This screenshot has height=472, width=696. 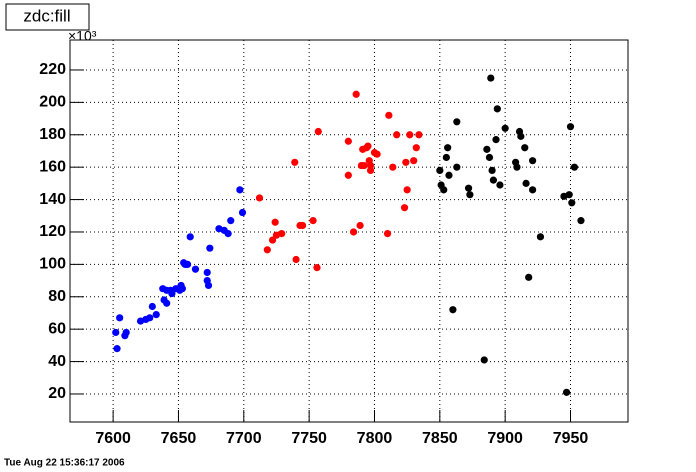 What do you see at coordinates (57, 328) in the screenshot?
I see `y-tick-label: 60` at bounding box center [57, 328].